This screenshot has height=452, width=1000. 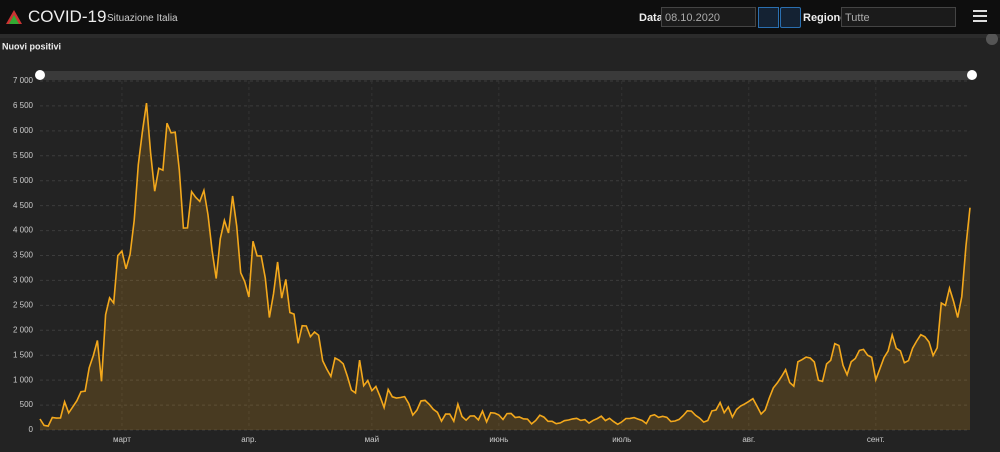 I want to click on y-tick-label: 2 500, so click(x=23, y=304).